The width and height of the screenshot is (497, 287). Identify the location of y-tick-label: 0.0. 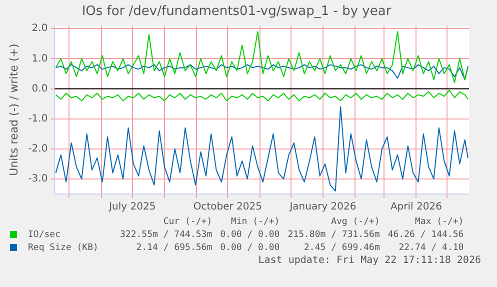
(40, 88).